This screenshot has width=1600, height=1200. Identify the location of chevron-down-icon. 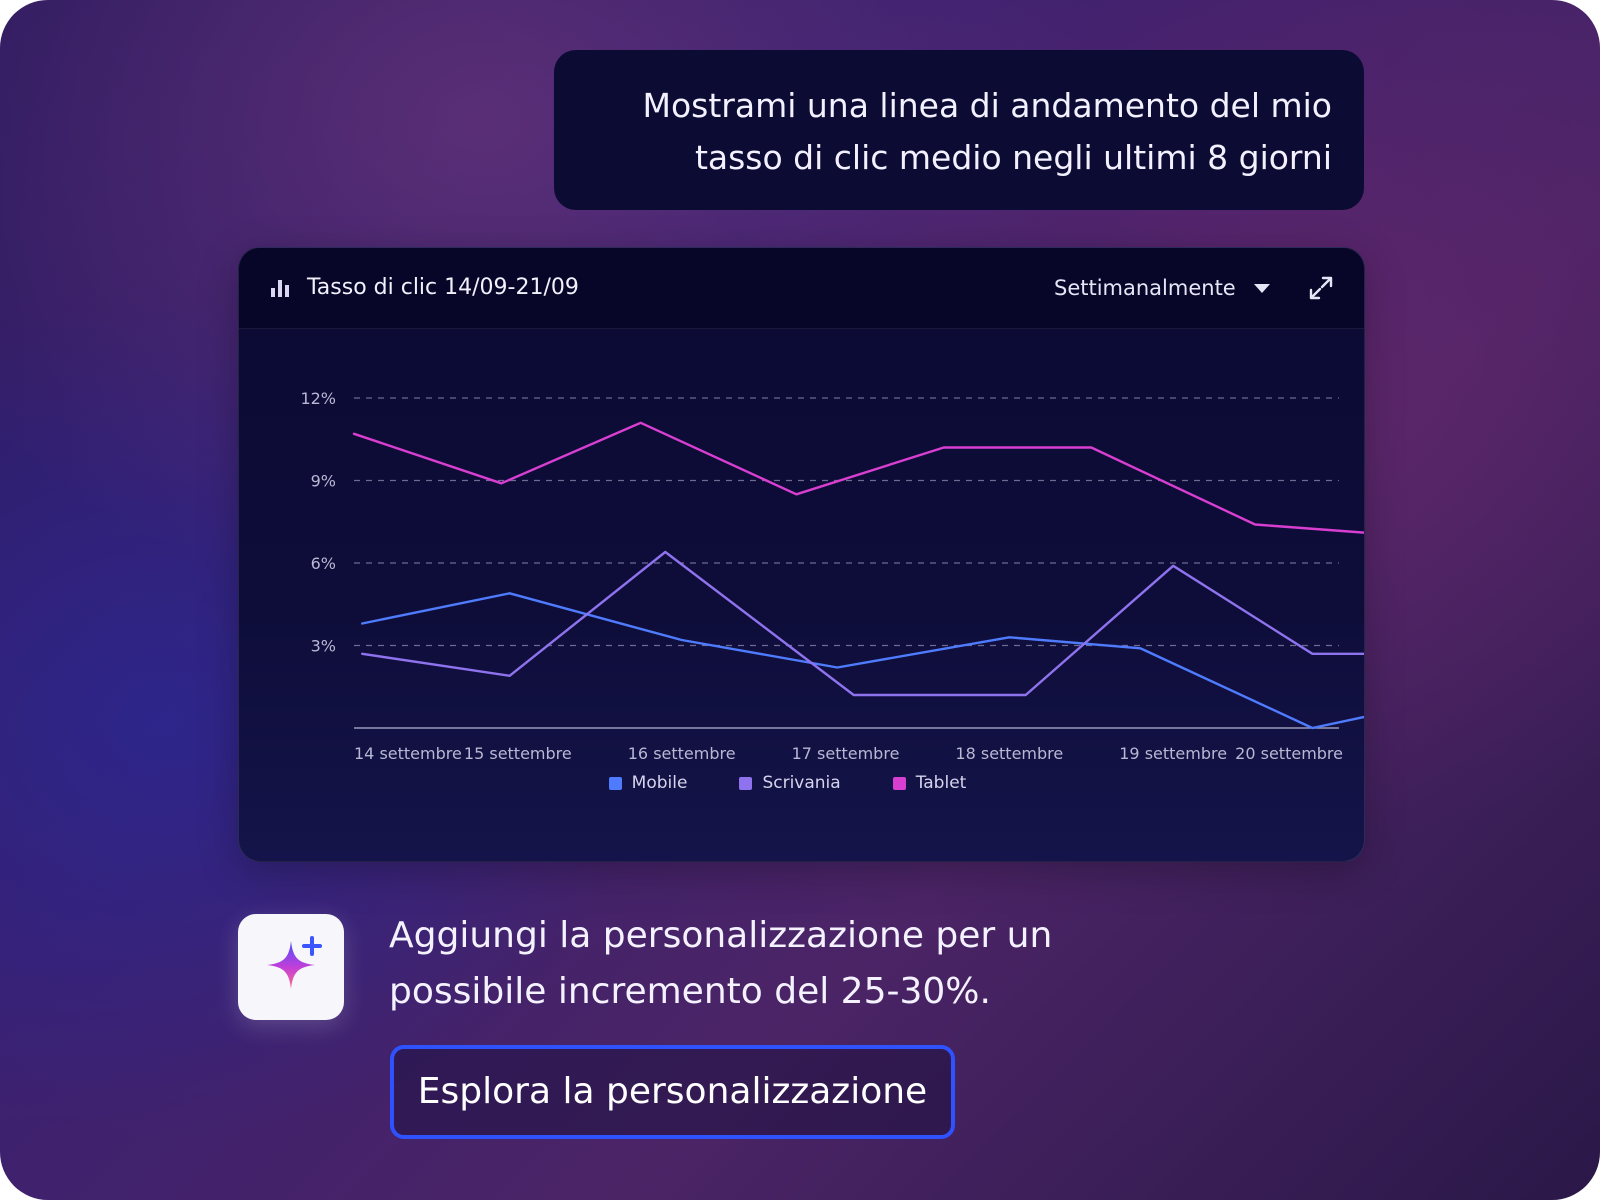
(1261, 288).